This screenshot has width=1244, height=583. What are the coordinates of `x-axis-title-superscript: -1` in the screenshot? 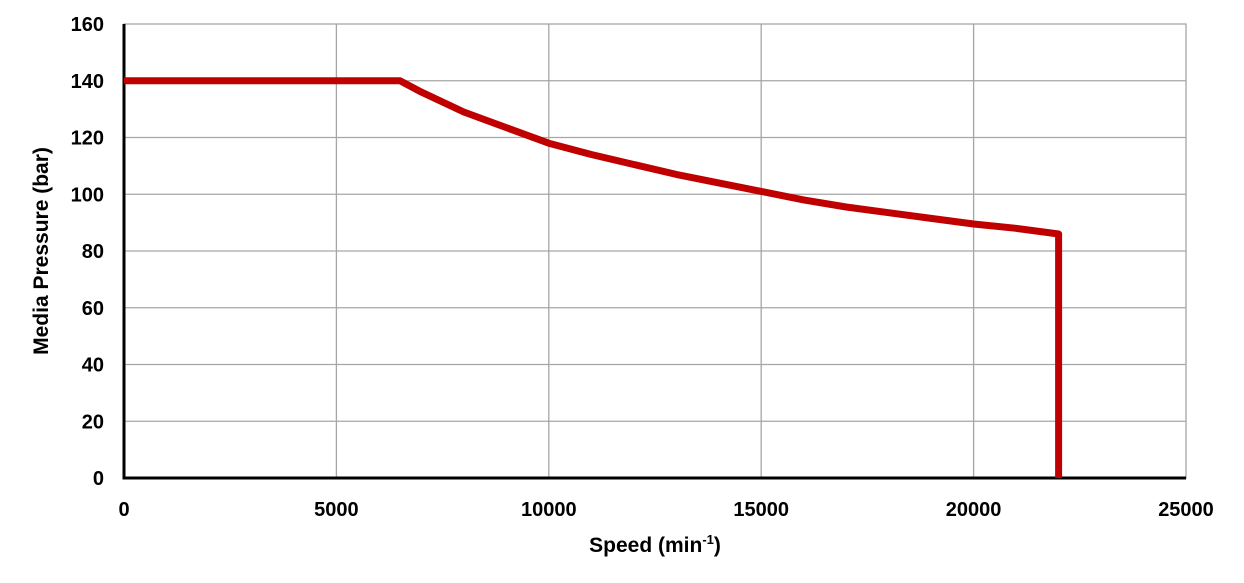 It's located at (708, 539).